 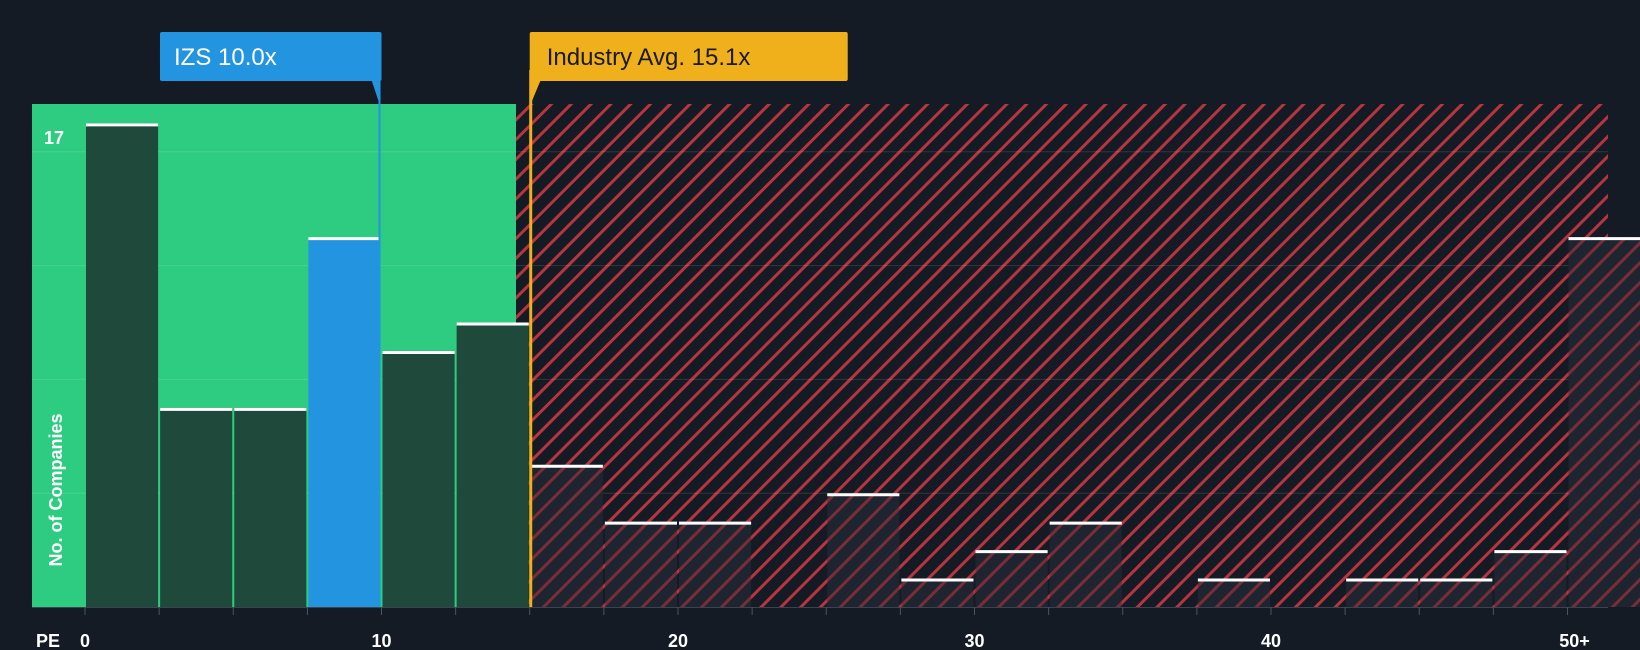 What do you see at coordinates (1574, 640) in the screenshot?
I see `x-tick-label: 50+` at bounding box center [1574, 640].